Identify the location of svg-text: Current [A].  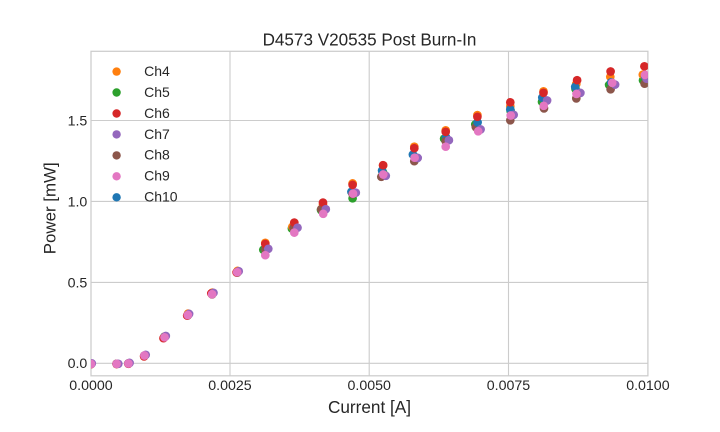
(369, 407).